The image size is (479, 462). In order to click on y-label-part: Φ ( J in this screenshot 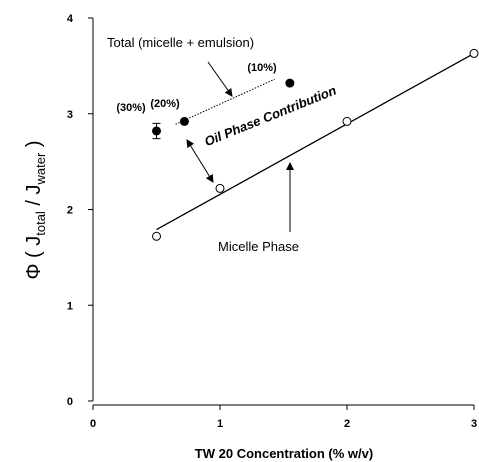, I will do `click(34, 258)`.